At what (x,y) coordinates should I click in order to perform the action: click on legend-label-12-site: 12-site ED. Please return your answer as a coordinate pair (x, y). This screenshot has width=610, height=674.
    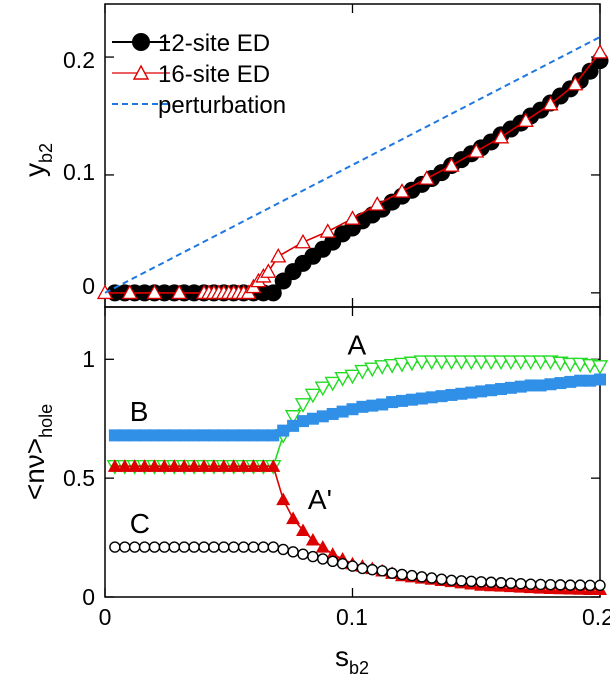
    Looking at the image, I should click on (214, 43).